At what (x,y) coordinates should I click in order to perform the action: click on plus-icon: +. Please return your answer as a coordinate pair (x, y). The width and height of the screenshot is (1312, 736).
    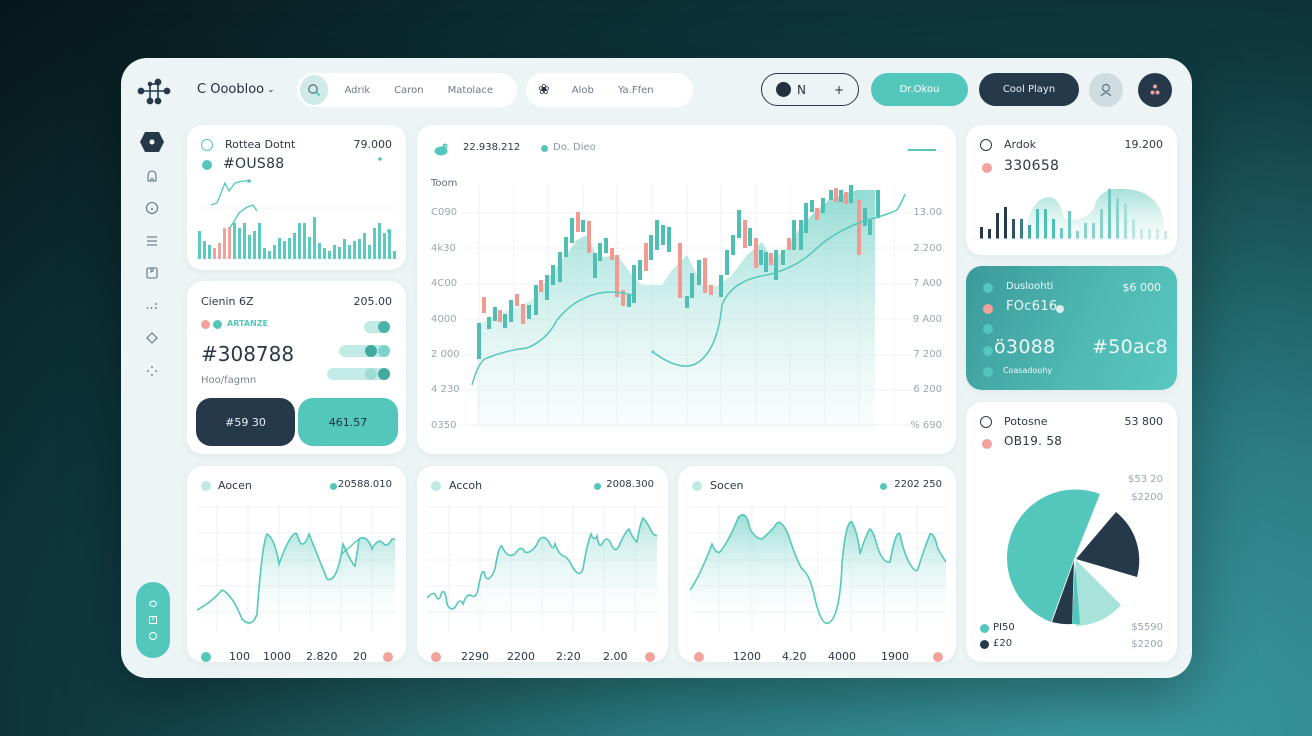
    Looking at the image, I should click on (838, 89).